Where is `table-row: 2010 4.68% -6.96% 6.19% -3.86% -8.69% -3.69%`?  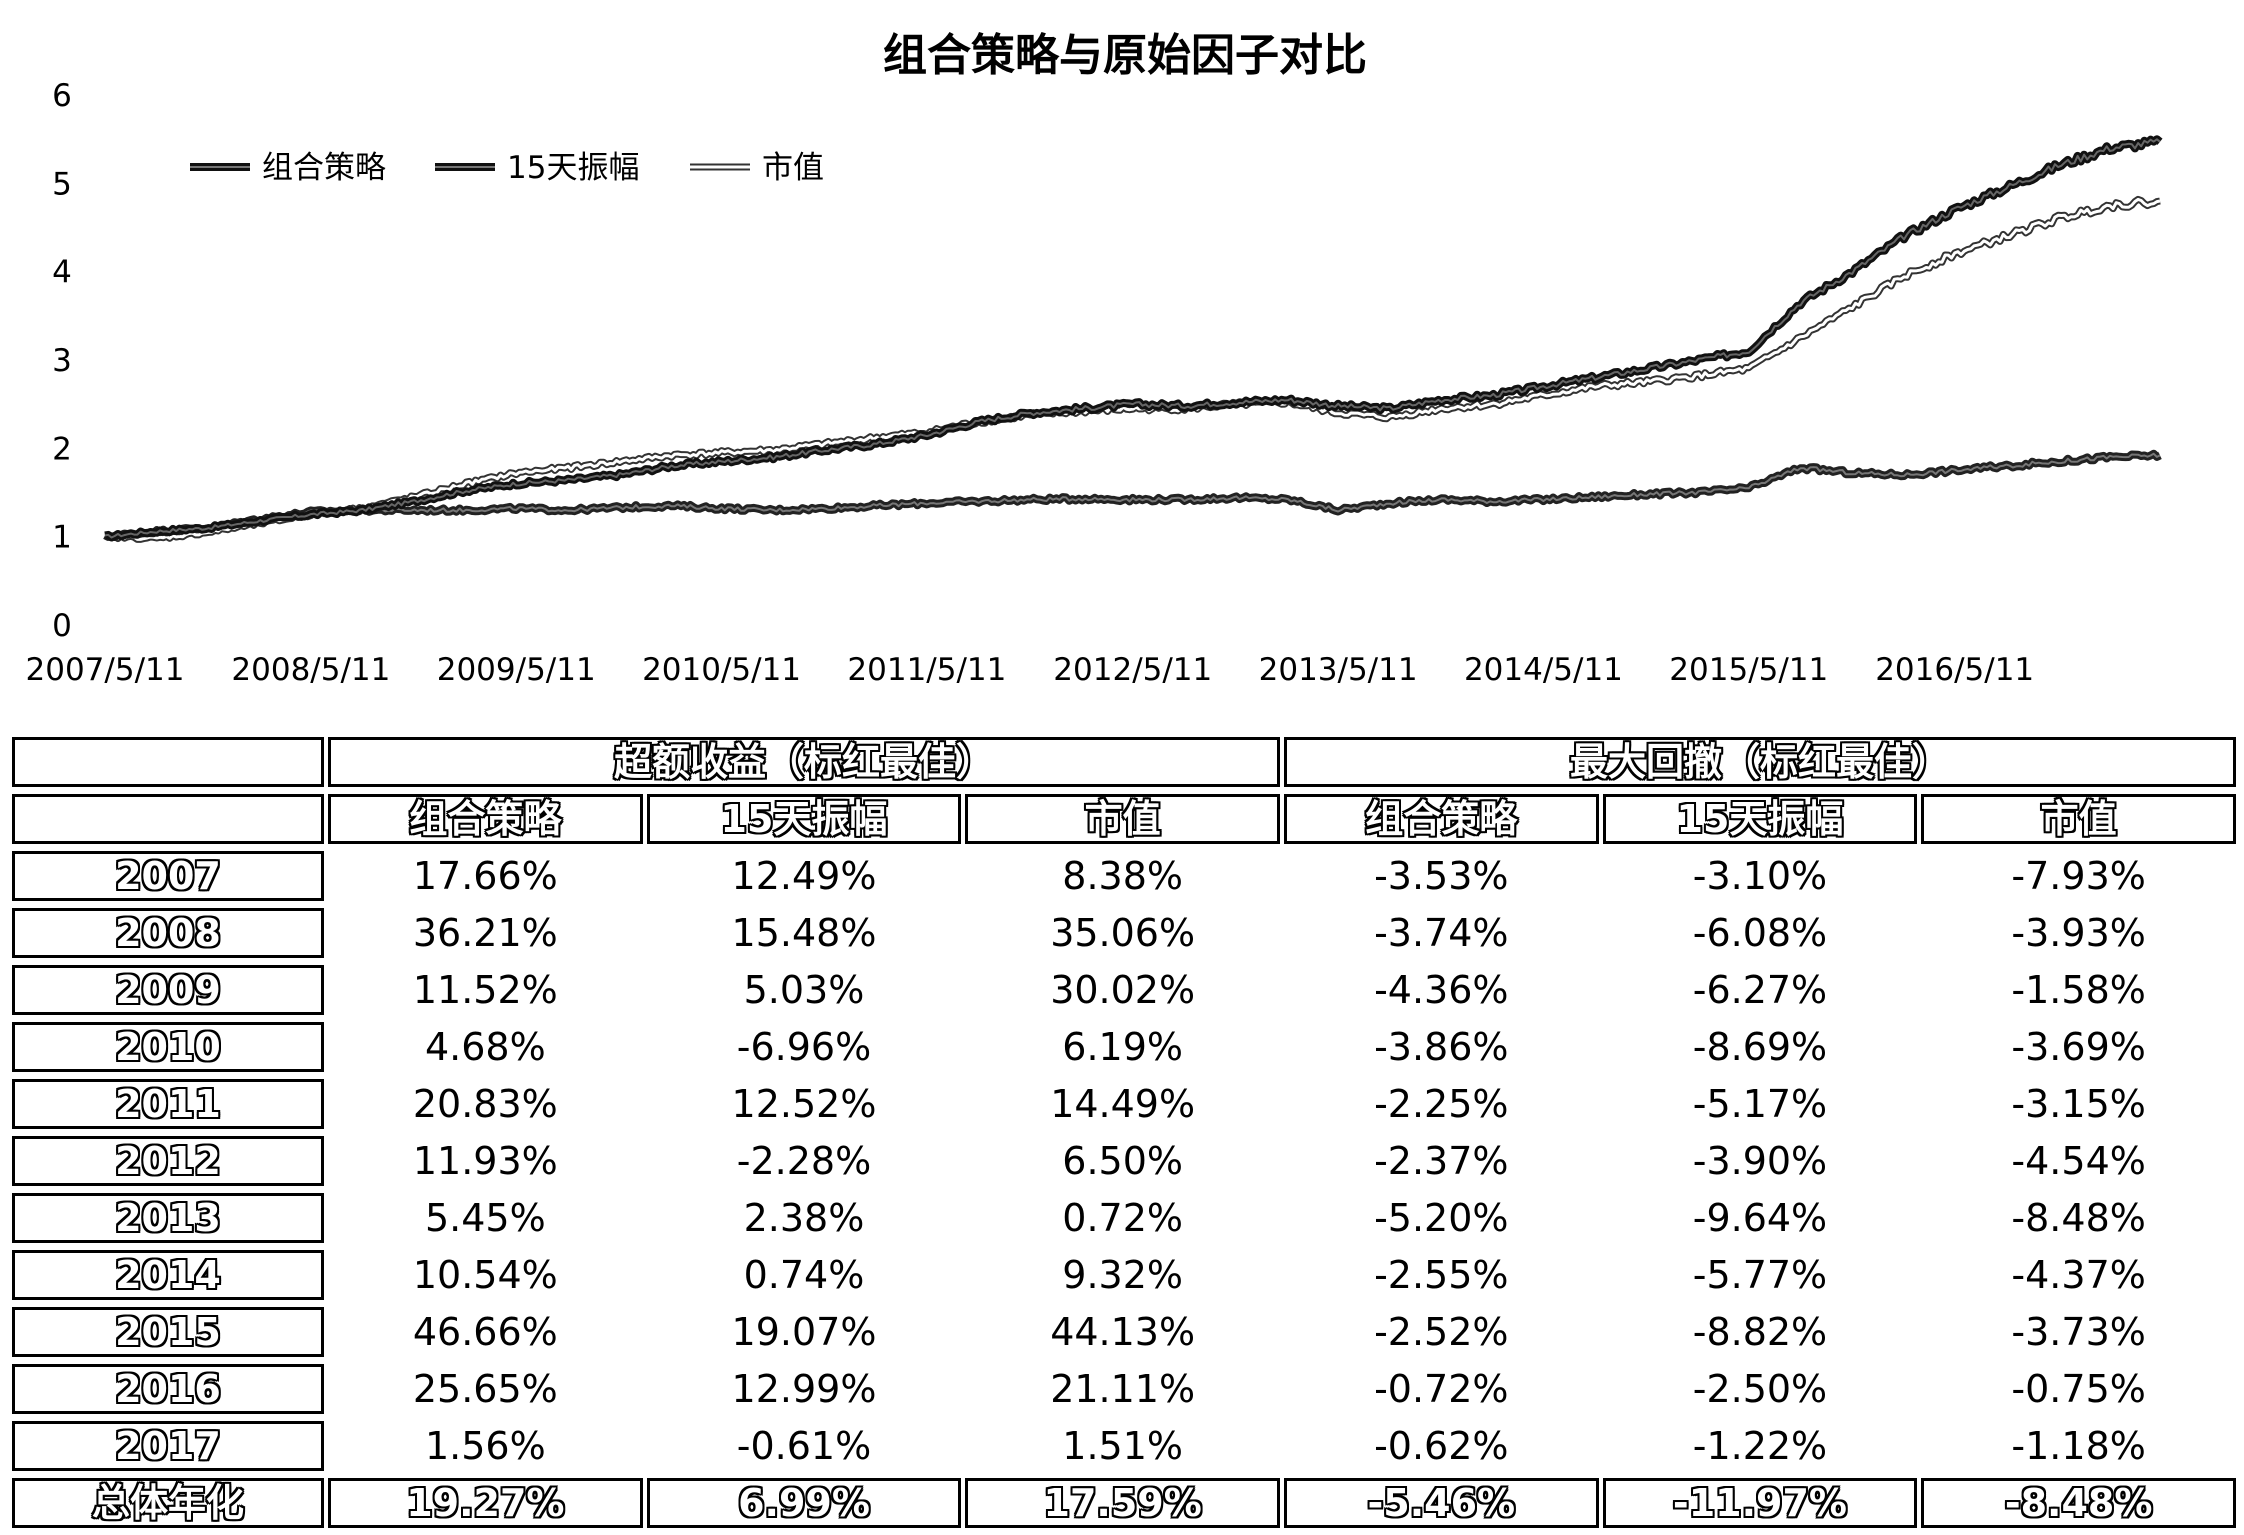 table-row: 2010 4.68% -6.96% 6.19% -3.86% -8.69% -3.69% is located at coordinates (1124, 1047).